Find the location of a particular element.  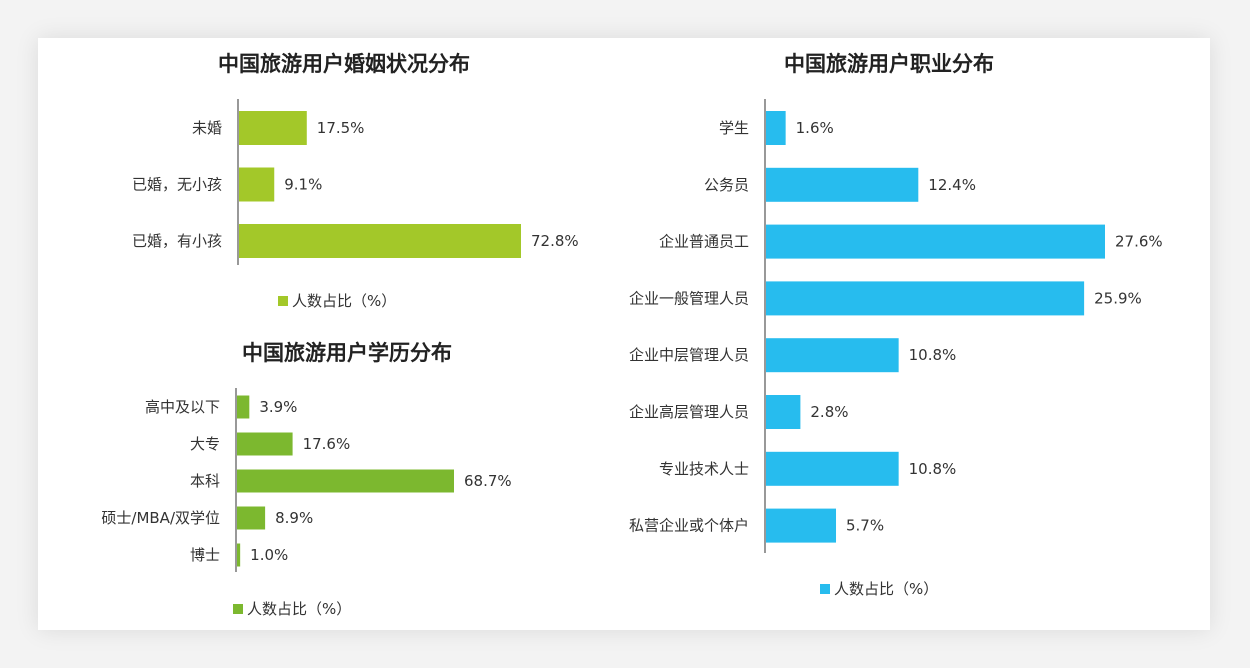

marital-category-label: 已婚，无小孩 is located at coordinates (177, 185).